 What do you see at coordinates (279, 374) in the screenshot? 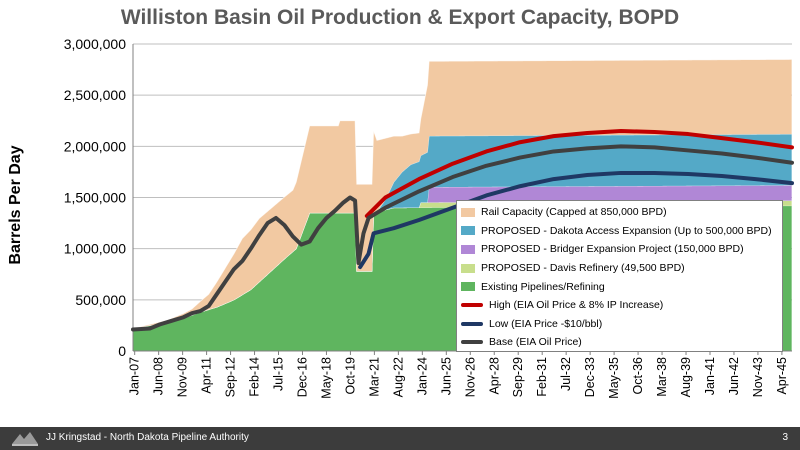
I see `x-tick-label: Jul-15` at bounding box center [279, 374].